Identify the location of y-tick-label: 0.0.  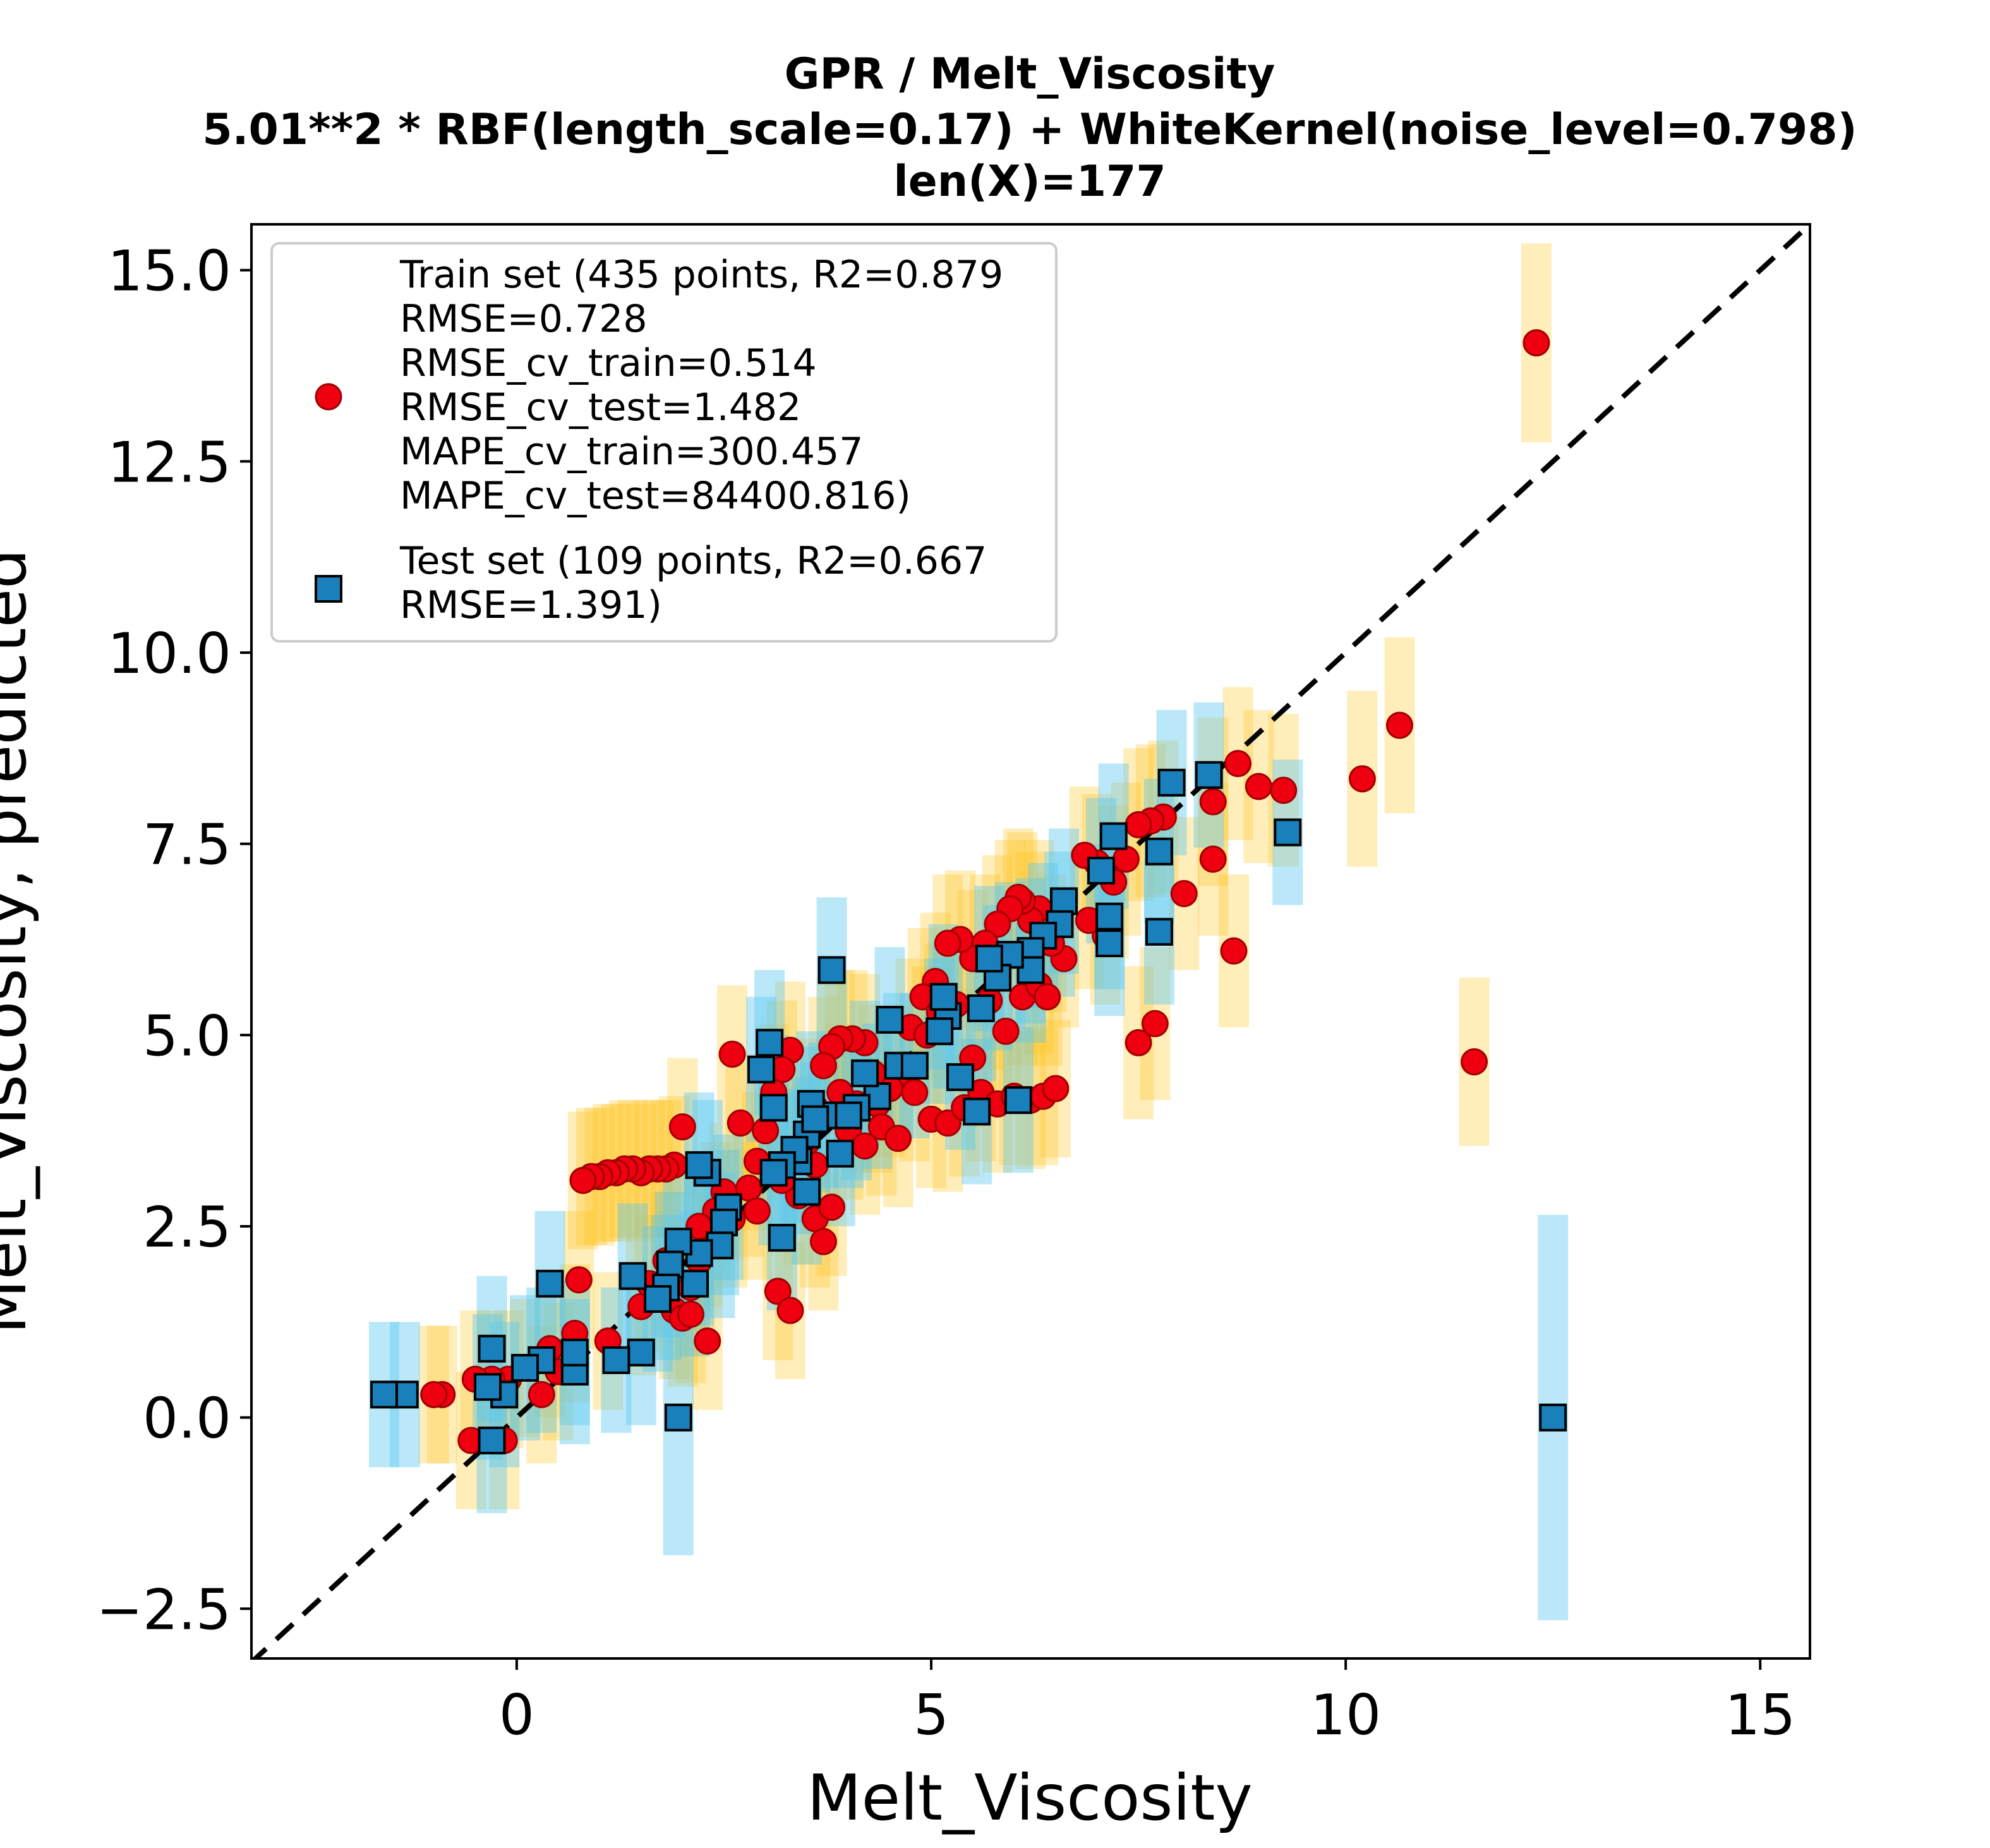
(187, 1419).